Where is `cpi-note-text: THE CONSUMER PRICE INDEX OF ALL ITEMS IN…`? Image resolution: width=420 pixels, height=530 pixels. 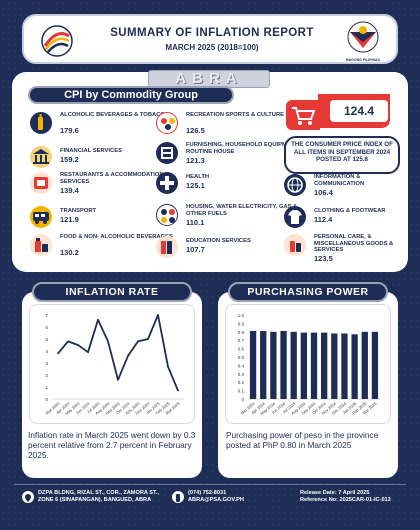 cpi-note-text: THE CONSUMER PRICE INDEX OF ALL ITEMS IN… is located at coordinates (342, 152).